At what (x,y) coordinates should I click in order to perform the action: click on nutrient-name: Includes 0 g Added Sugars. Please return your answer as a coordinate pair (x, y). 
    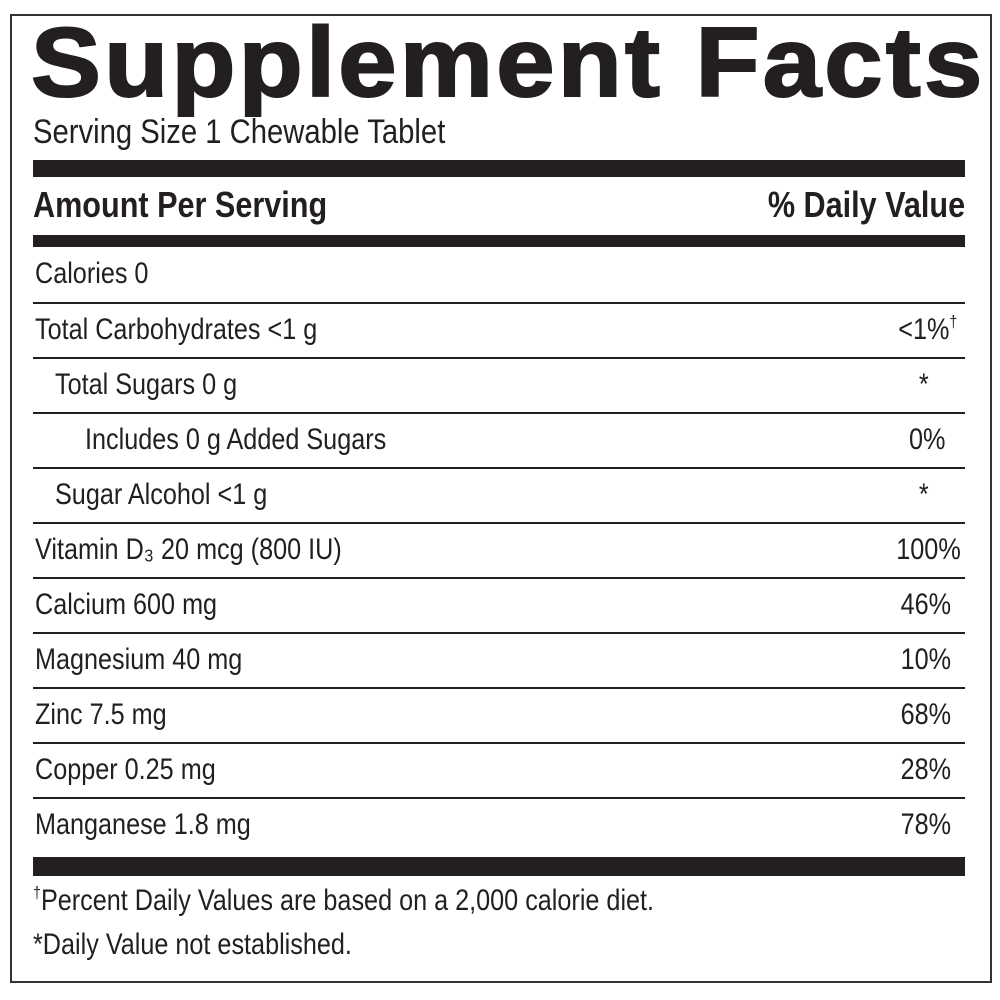
    Looking at the image, I should click on (236, 439).